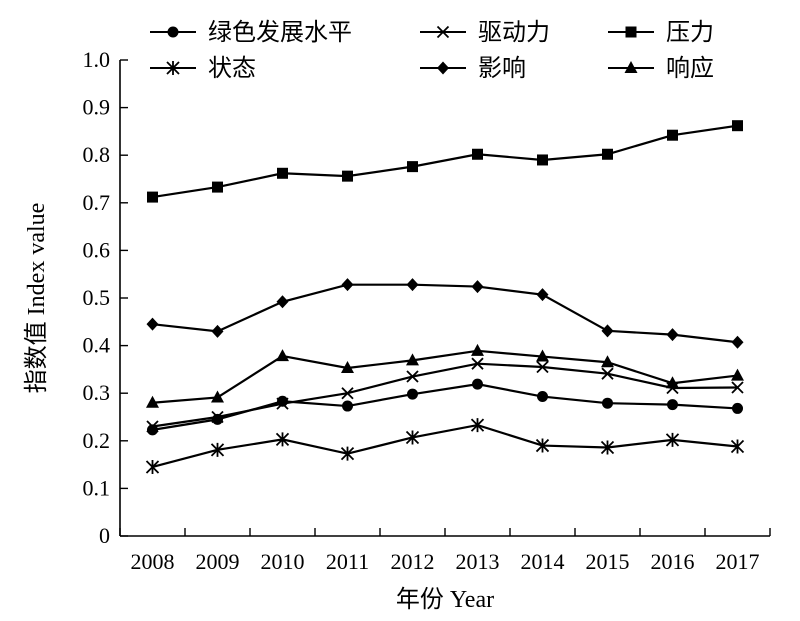 The width and height of the screenshot is (800, 621). I want to click on legend-label: 绿色发展水平, so click(280, 32).